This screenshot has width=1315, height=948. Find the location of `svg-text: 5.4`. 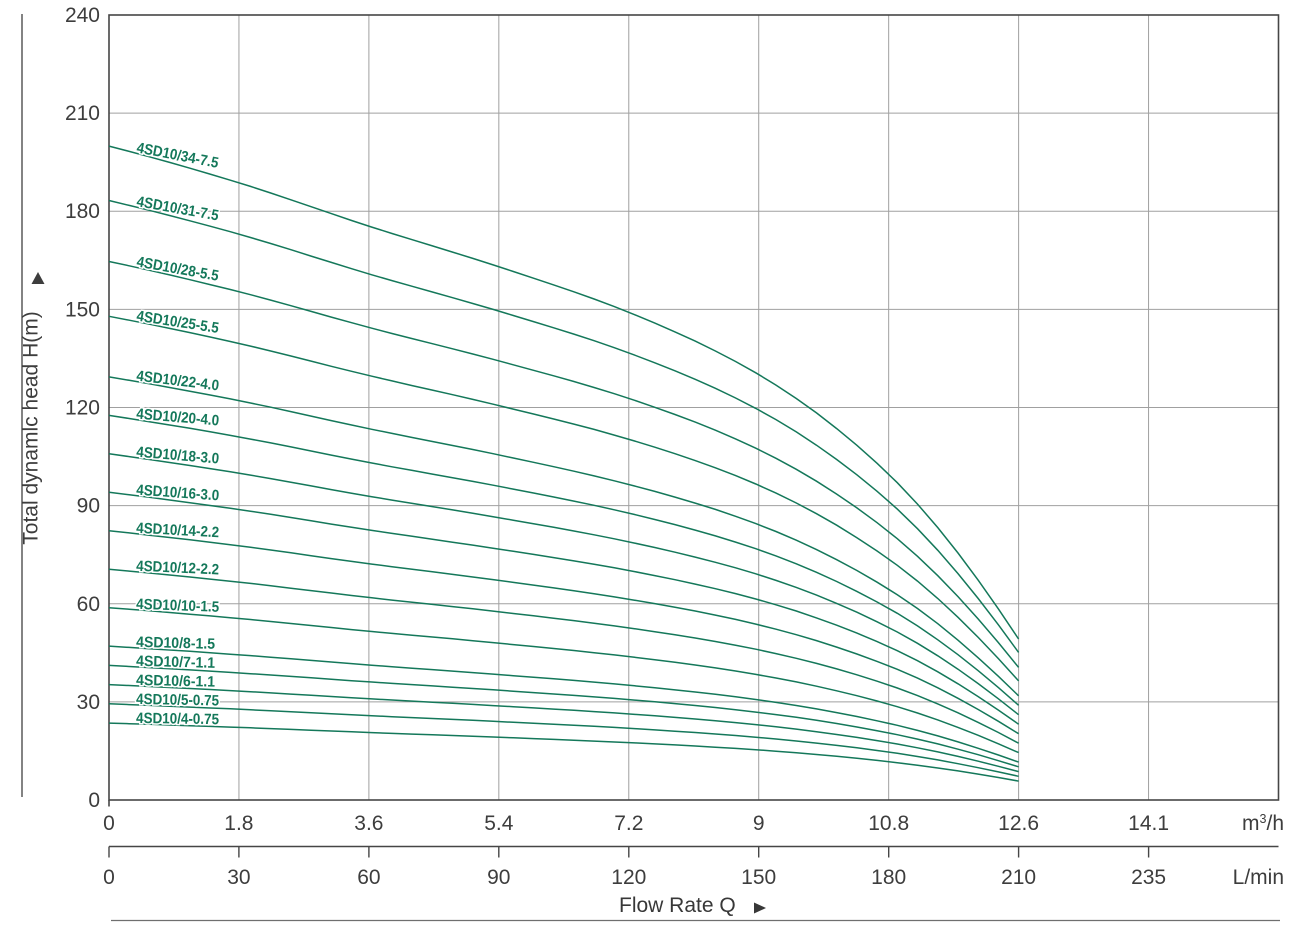

svg-text: 5.4 is located at coordinates (499, 823).